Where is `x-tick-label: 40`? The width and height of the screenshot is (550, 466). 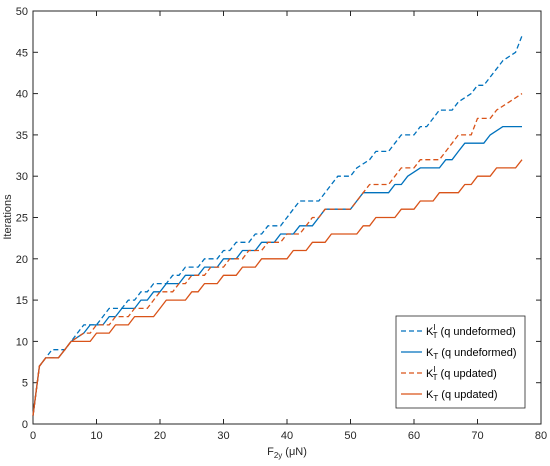 x-tick-label: 40 is located at coordinates (287, 436).